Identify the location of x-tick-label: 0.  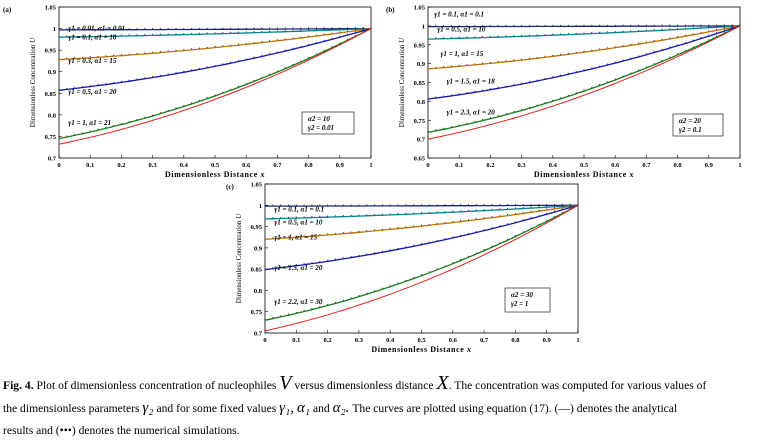
(427, 165).